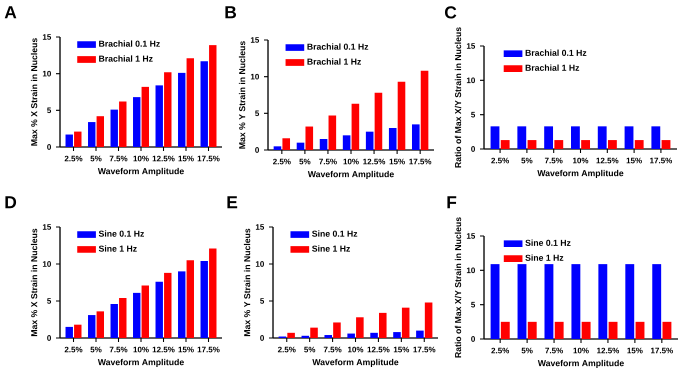 The image size is (680, 369). Describe the element at coordinates (232, 202) in the screenshot. I see `chart-title: E` at that location.